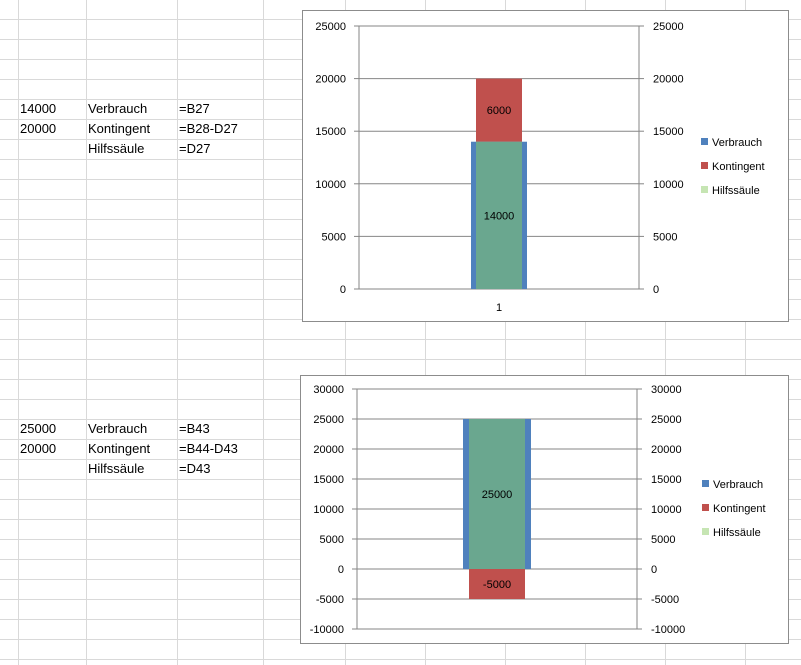  I want to click on chart-1-label-kontingent: 6000, so click(499, 111).